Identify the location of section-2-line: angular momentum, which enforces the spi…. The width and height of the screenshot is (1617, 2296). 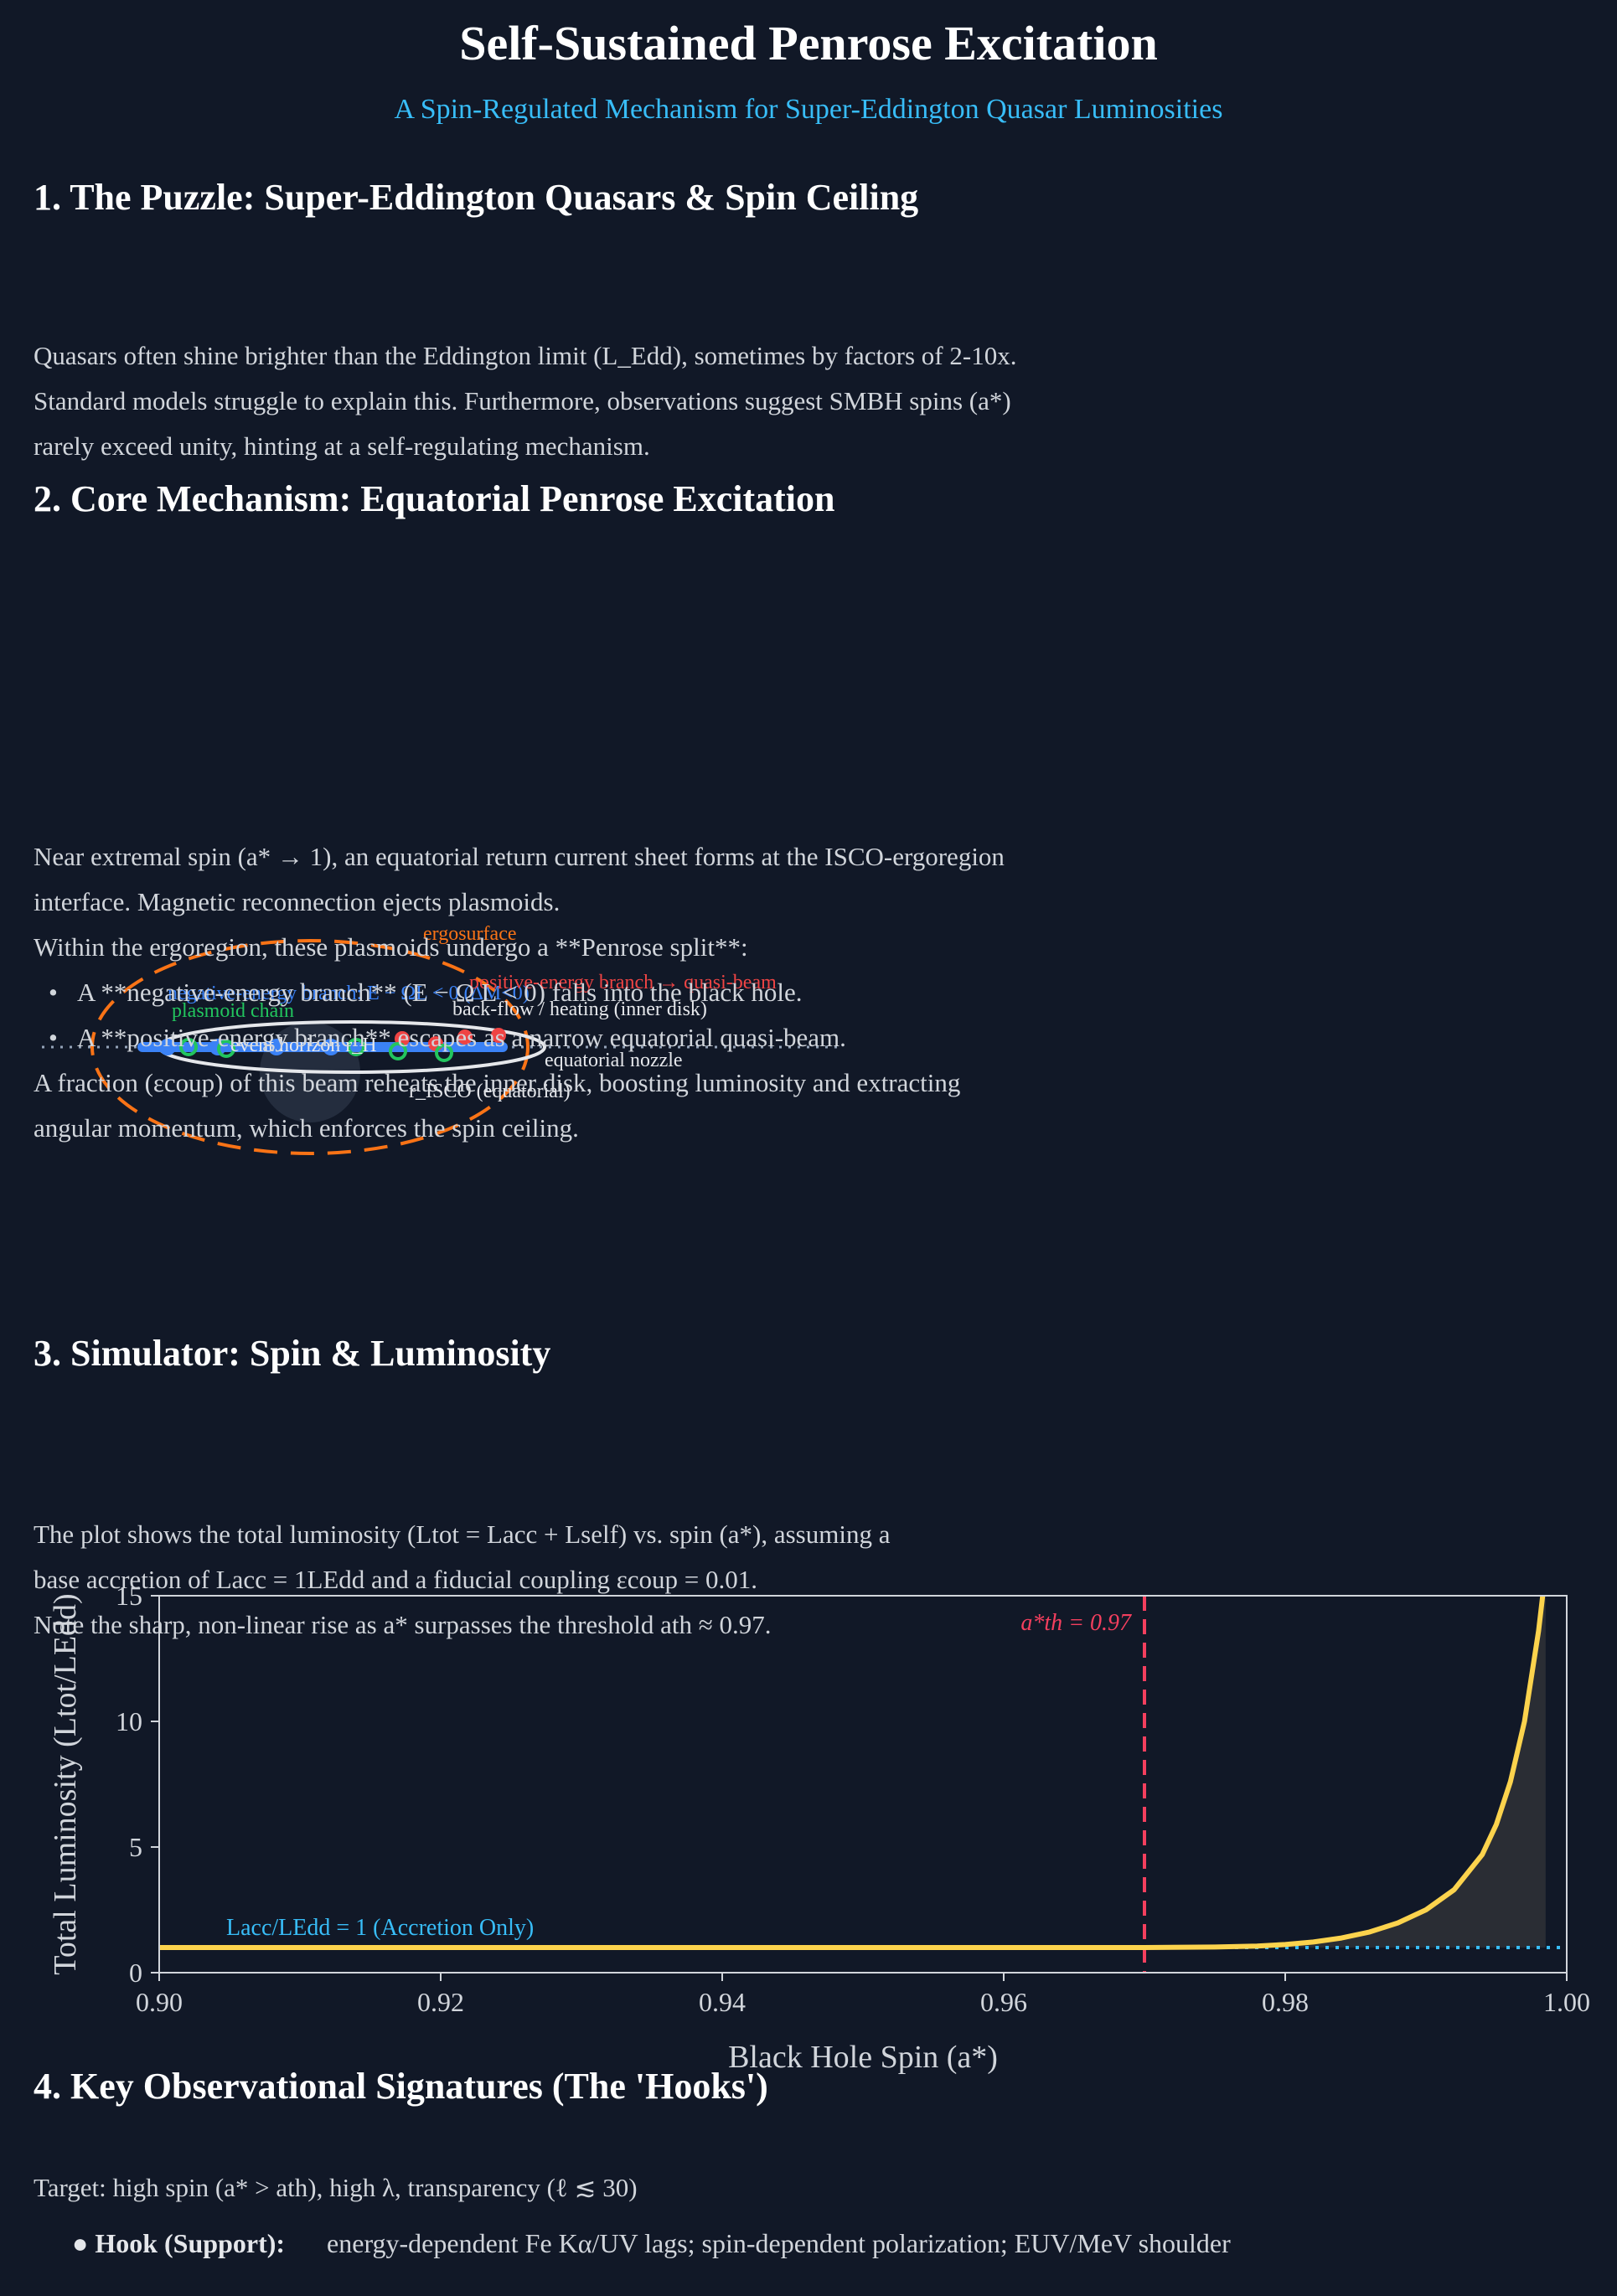
(306, 1128).